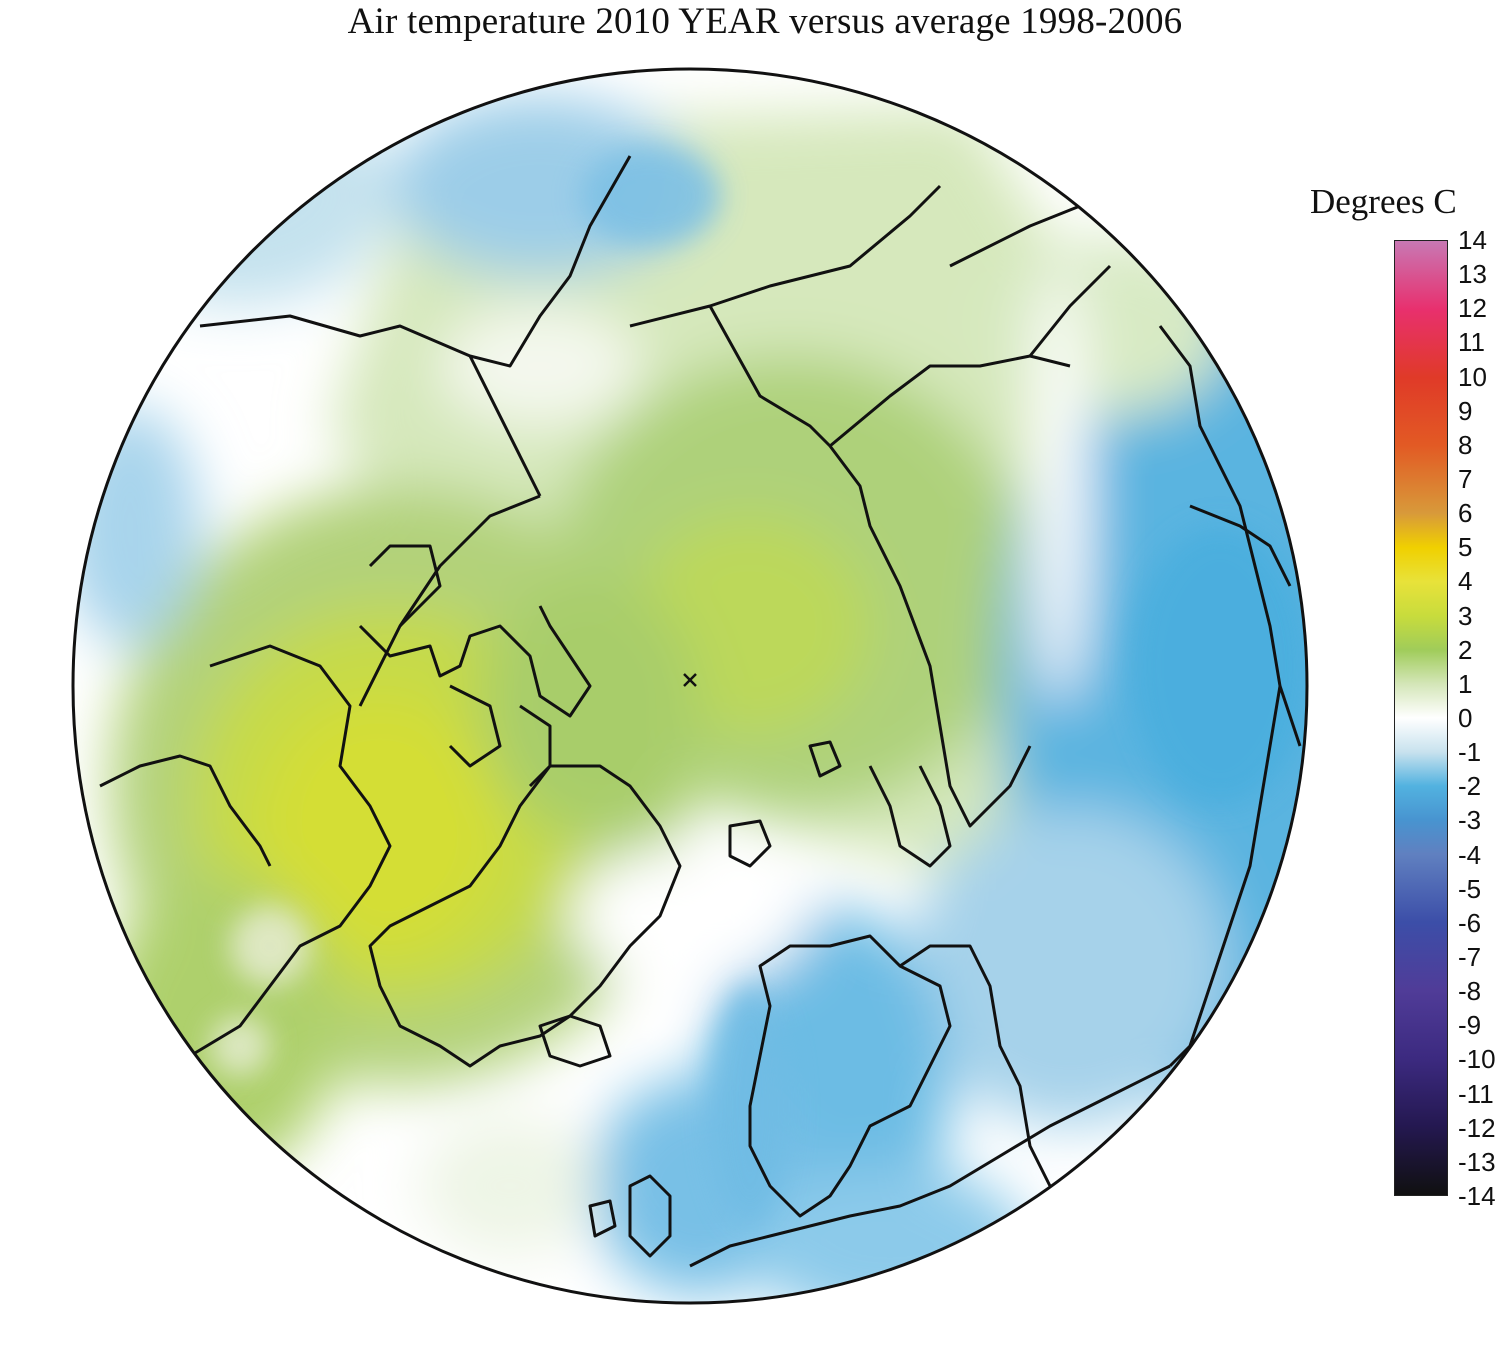 The height and width of the screenshot is (1362, 1500). Describe the element at coordinates (1465, 410) in the screenshot. I see `colorbar-tick-label: 9` at that location.